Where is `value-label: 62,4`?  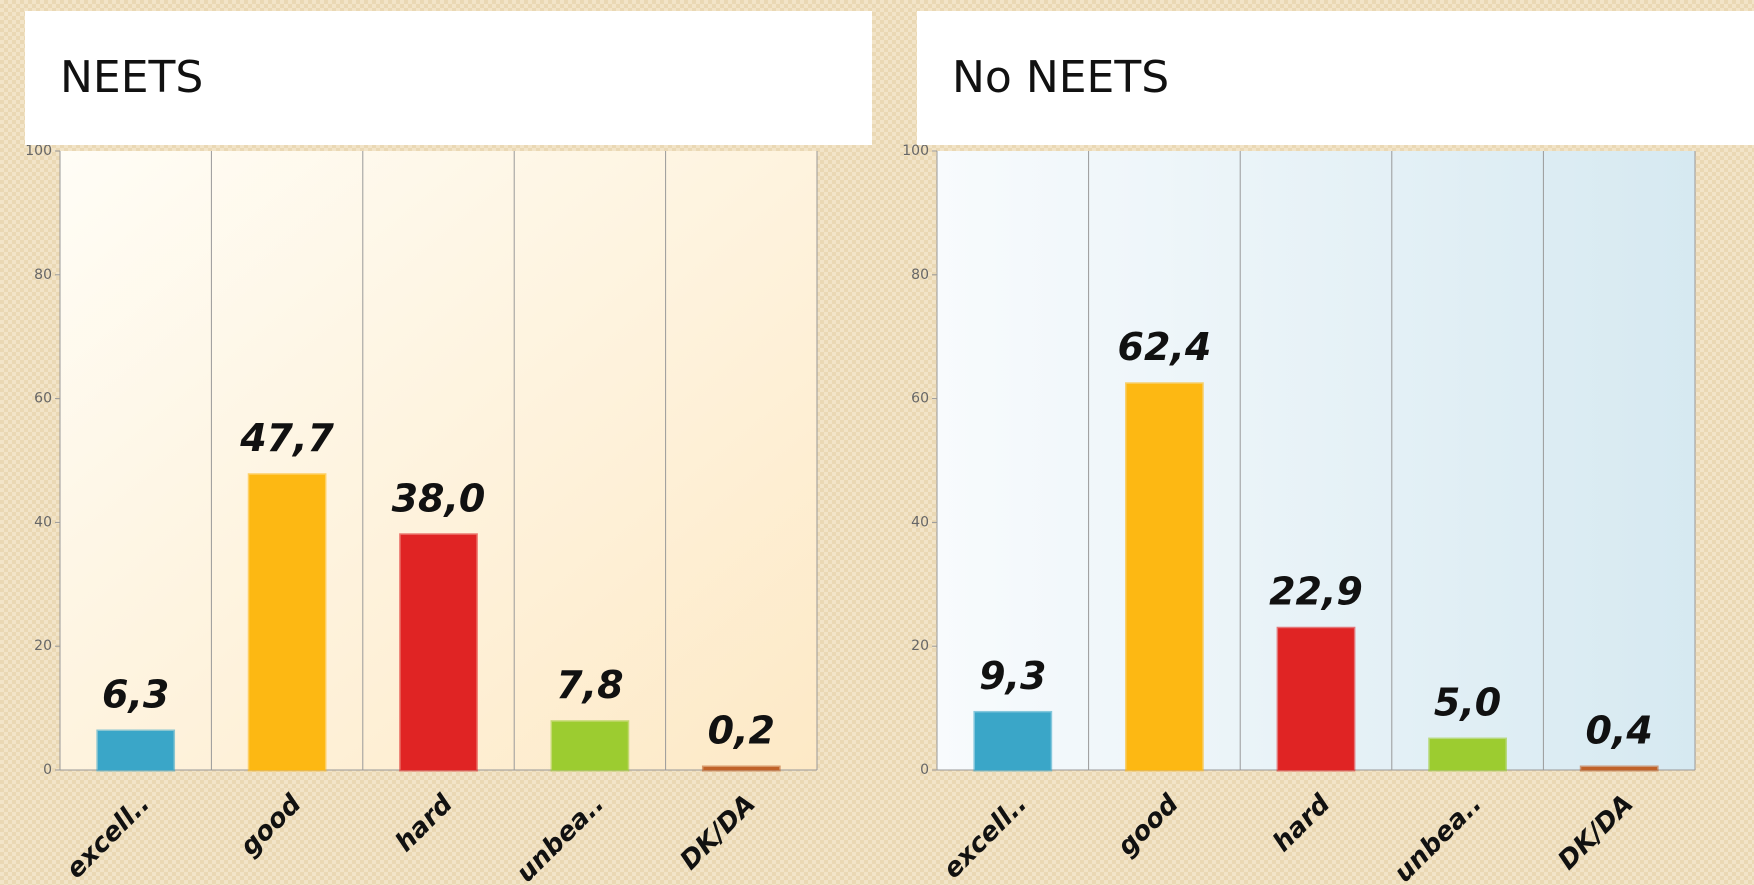
value-label: 62,4 is located at coordinates (1165, 347).